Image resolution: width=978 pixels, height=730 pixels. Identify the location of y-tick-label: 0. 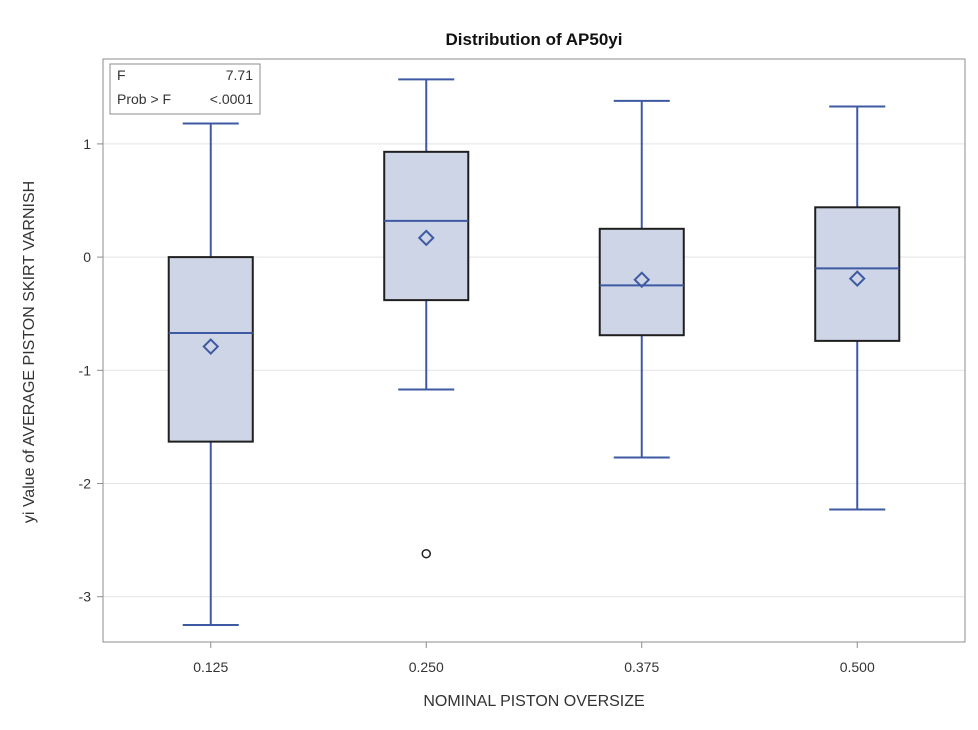
(87, 257).